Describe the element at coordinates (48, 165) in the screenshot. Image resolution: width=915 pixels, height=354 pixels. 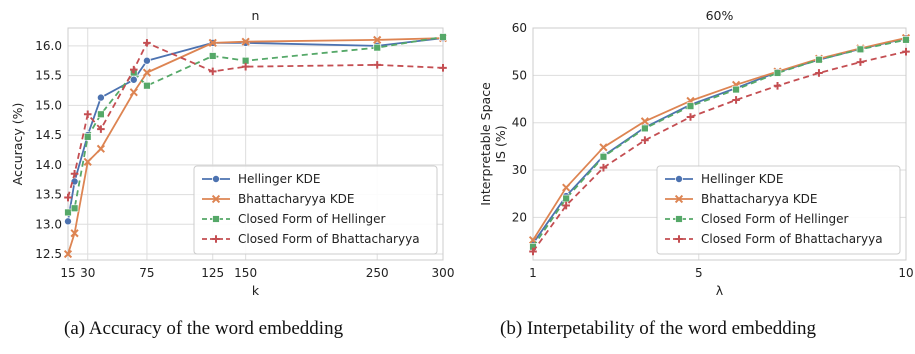
I see `y-tick-label: 14.0` at that location.